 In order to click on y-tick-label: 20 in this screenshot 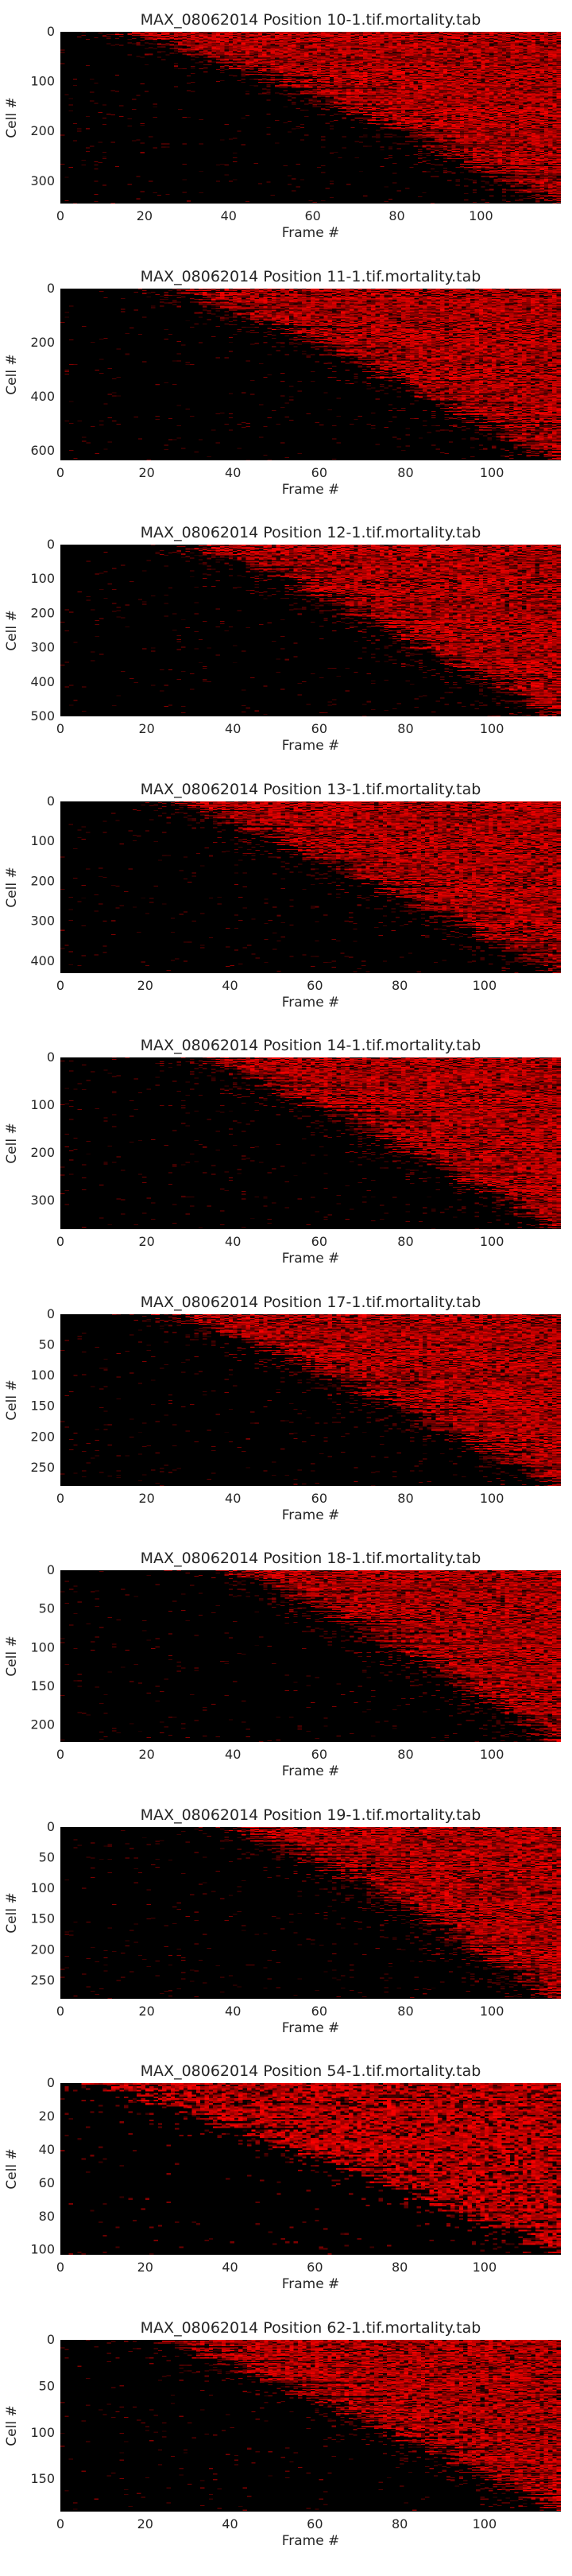, I will do `click(47, 2116)`.